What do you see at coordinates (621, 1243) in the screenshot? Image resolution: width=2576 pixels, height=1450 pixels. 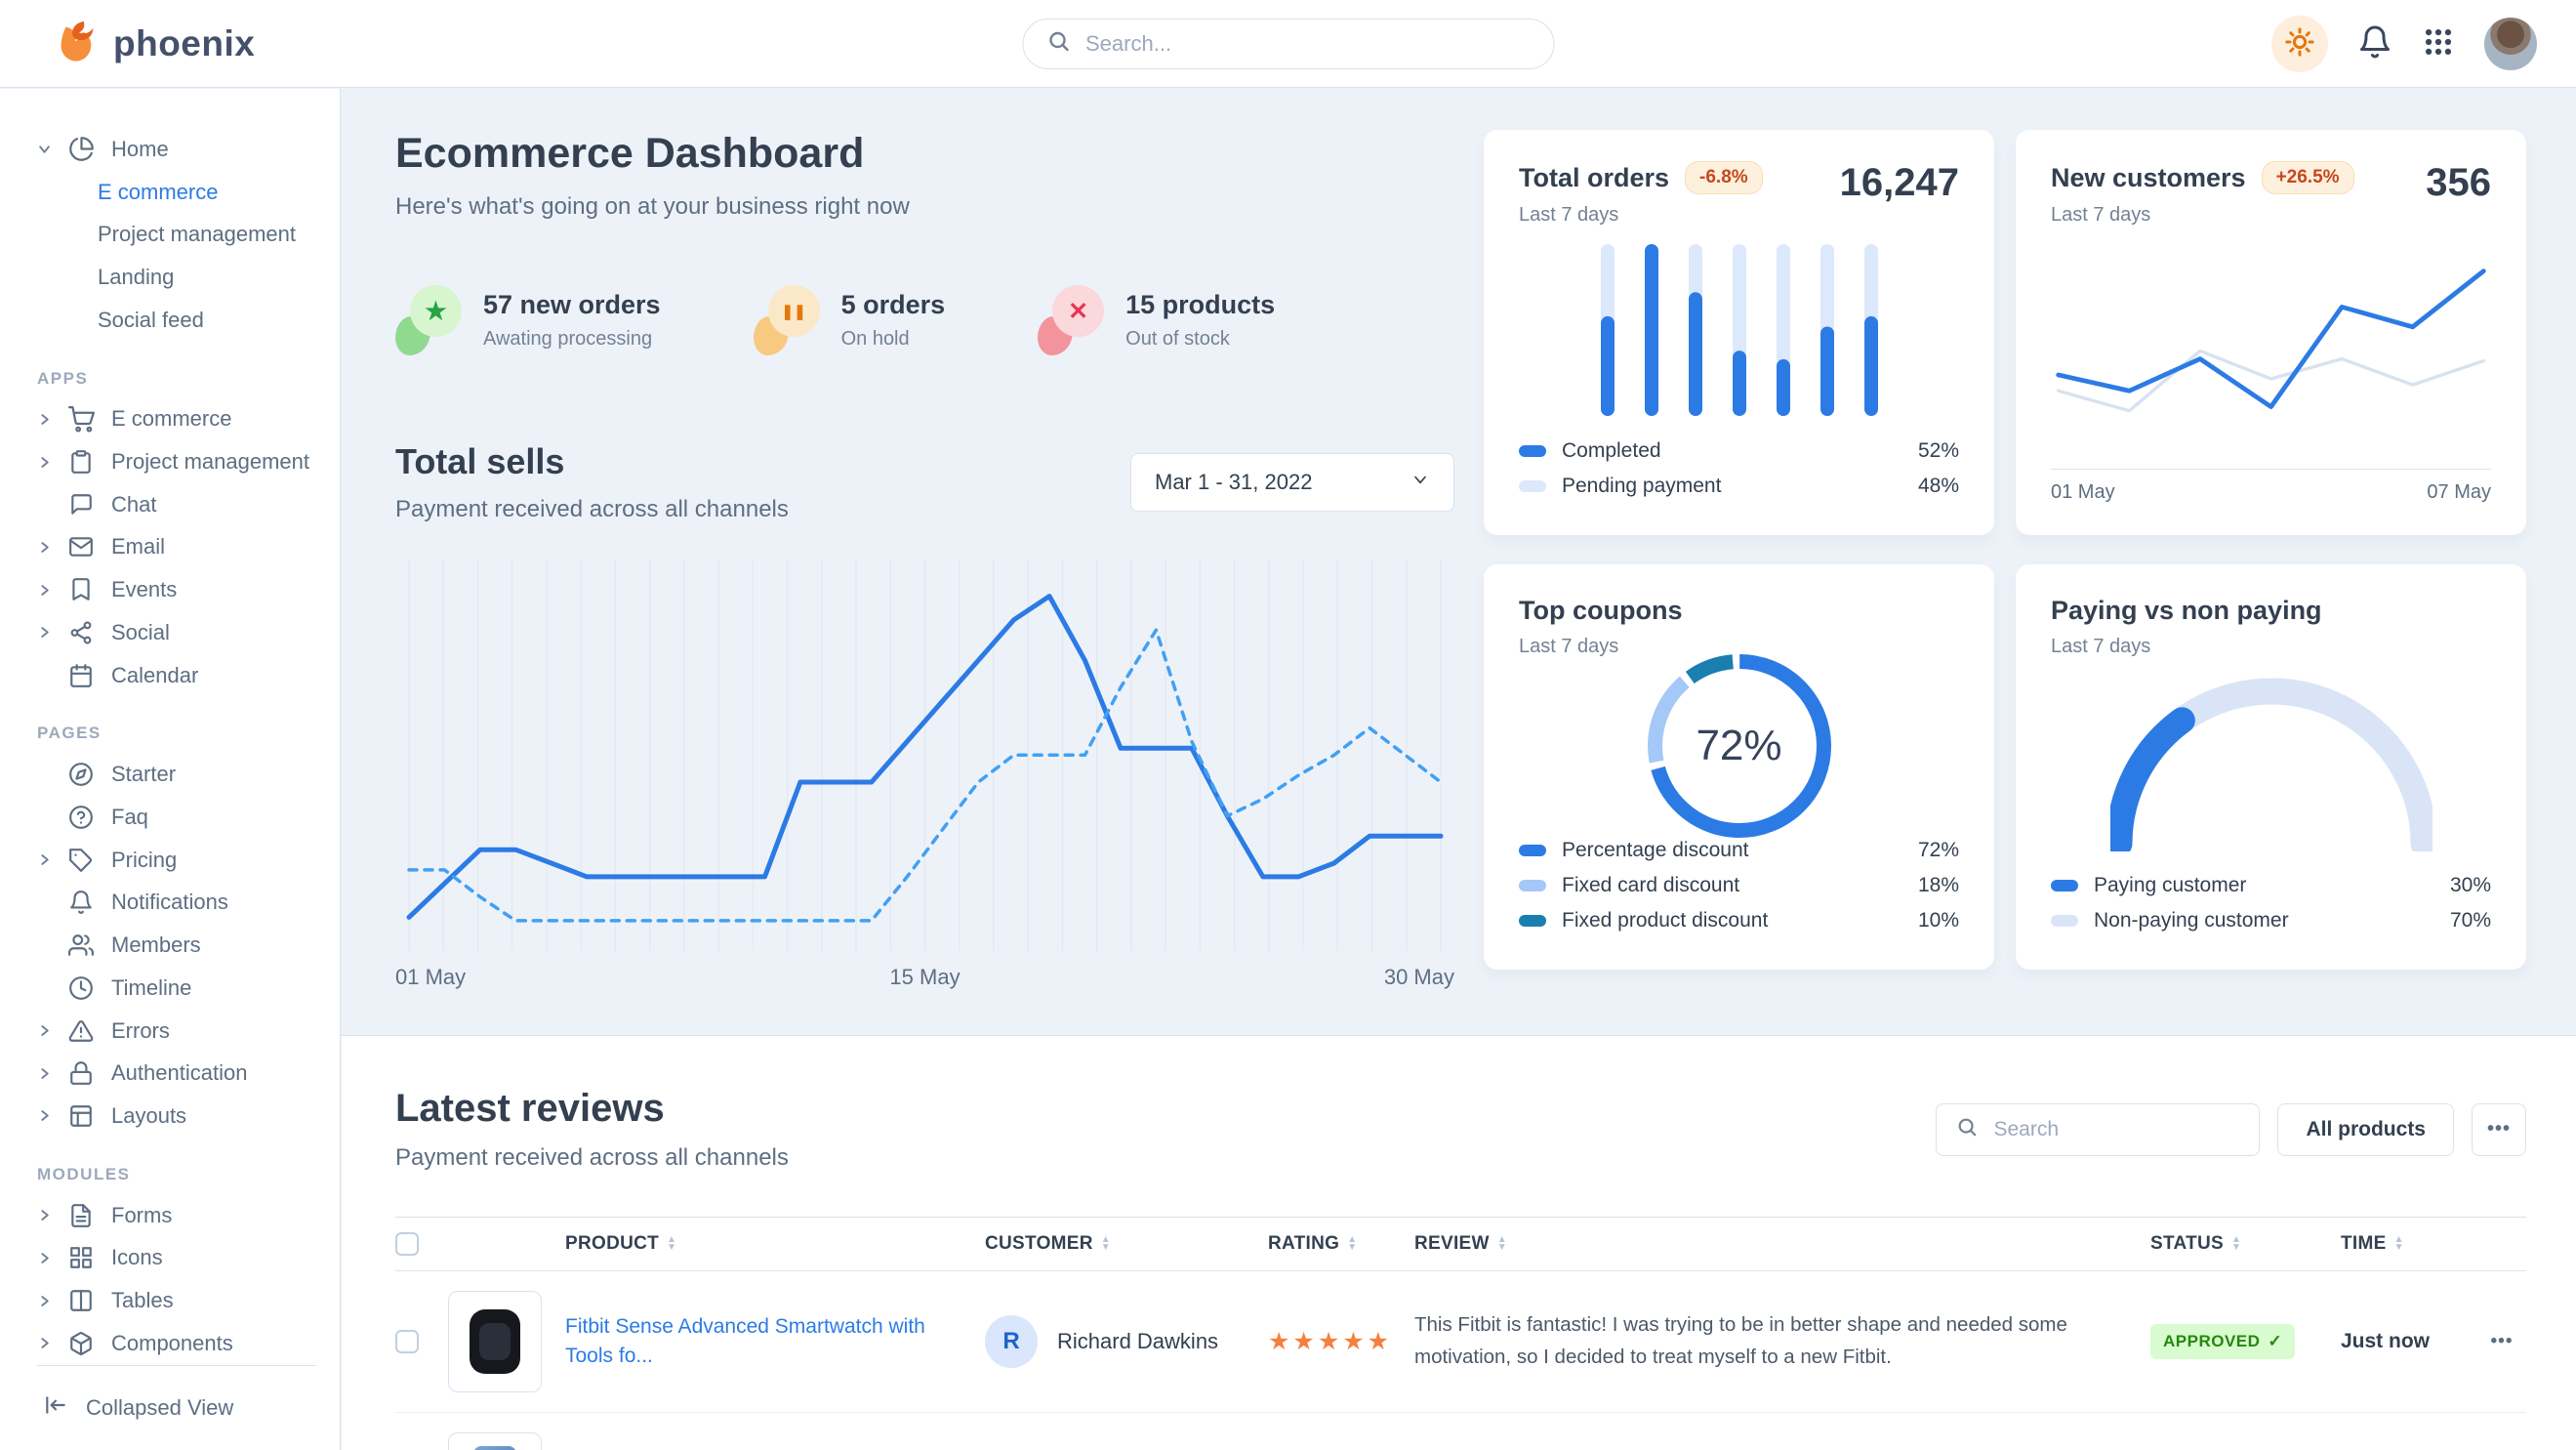 I see `column-header-product: PRODUCT ▲ ▼` at bounding box center [621, 1243].